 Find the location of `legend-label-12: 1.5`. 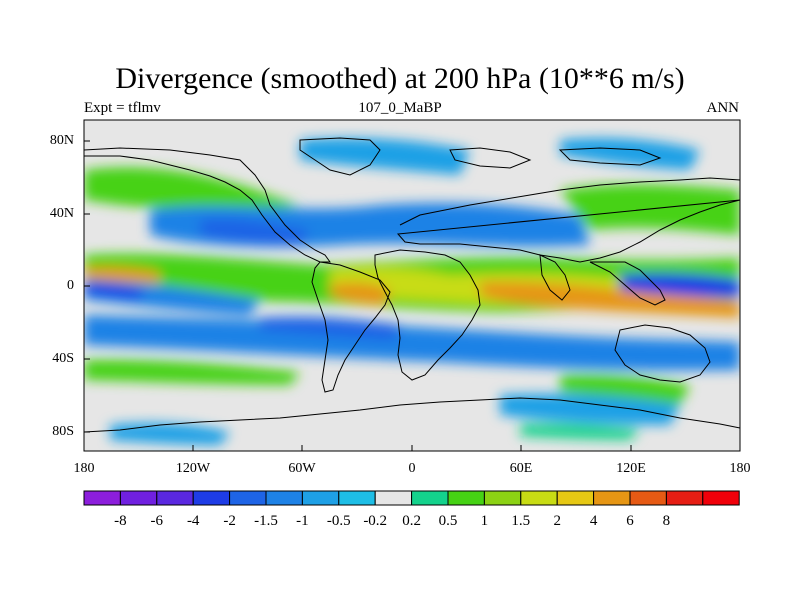

legend-label-12: 1.5 is located at coordinates (521, 521).